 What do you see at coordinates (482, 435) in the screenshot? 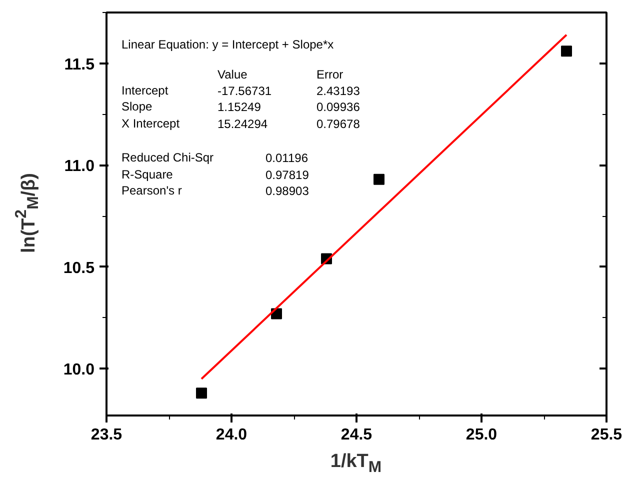
I see `x-tick-label: 25.0` at bounding box center [482, 435].